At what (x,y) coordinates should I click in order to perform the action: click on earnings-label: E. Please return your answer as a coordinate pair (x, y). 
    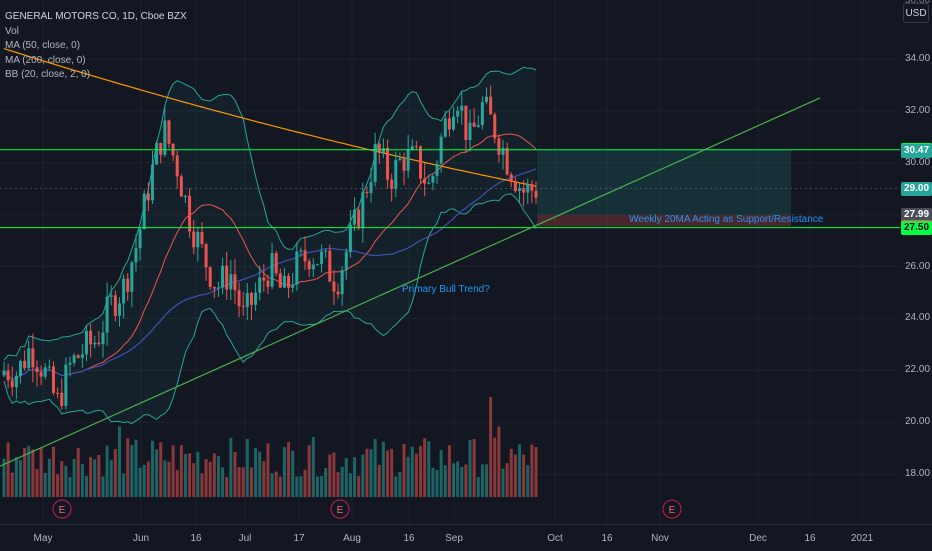
    Looking at the image, I should click on (62, 510).